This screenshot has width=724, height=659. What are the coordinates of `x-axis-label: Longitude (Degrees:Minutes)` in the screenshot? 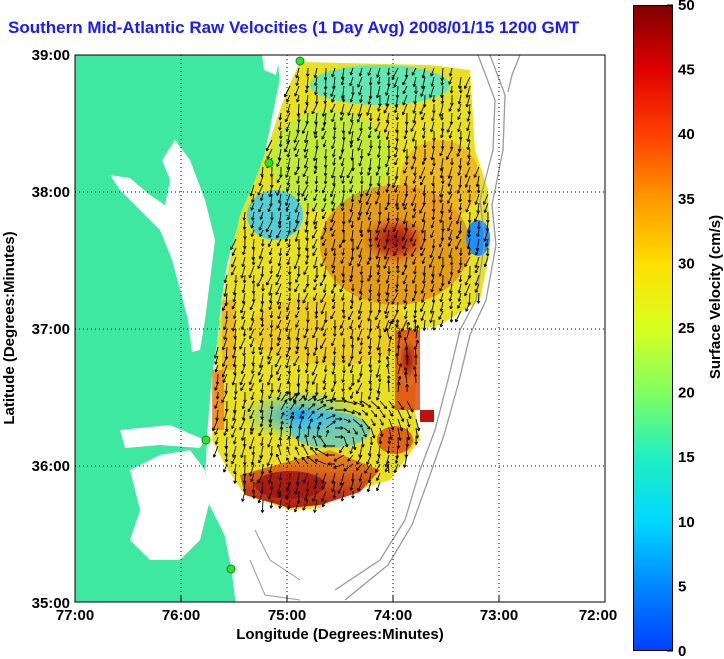 It's located at (340, 634).